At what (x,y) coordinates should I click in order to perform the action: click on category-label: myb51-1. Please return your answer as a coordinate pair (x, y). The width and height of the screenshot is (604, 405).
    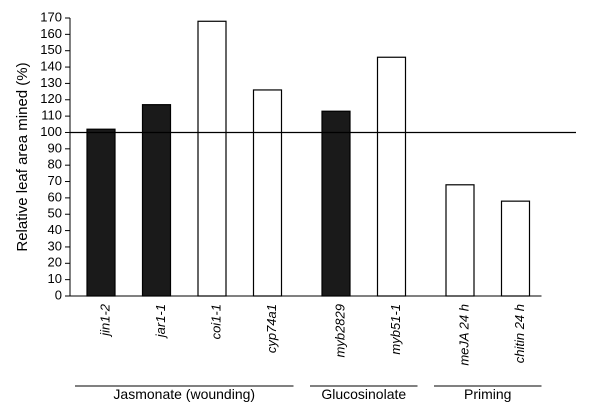
    Looking at the image, I should click on (395, 329).